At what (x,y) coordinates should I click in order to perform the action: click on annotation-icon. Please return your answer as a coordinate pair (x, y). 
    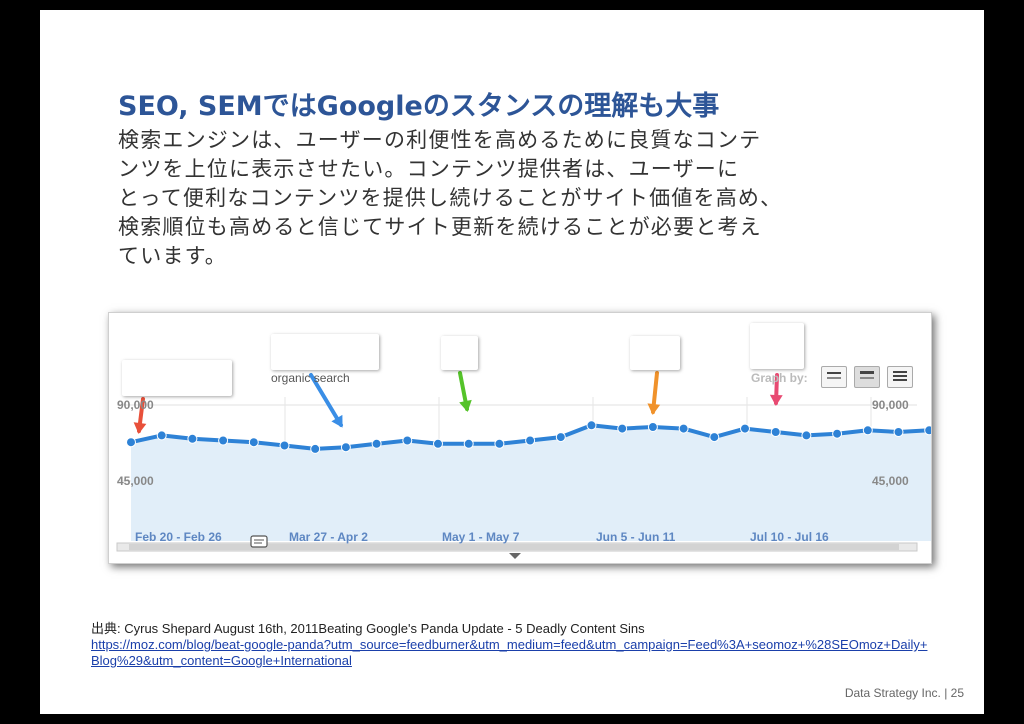
    Looking at the image, I should click on (259, 541).